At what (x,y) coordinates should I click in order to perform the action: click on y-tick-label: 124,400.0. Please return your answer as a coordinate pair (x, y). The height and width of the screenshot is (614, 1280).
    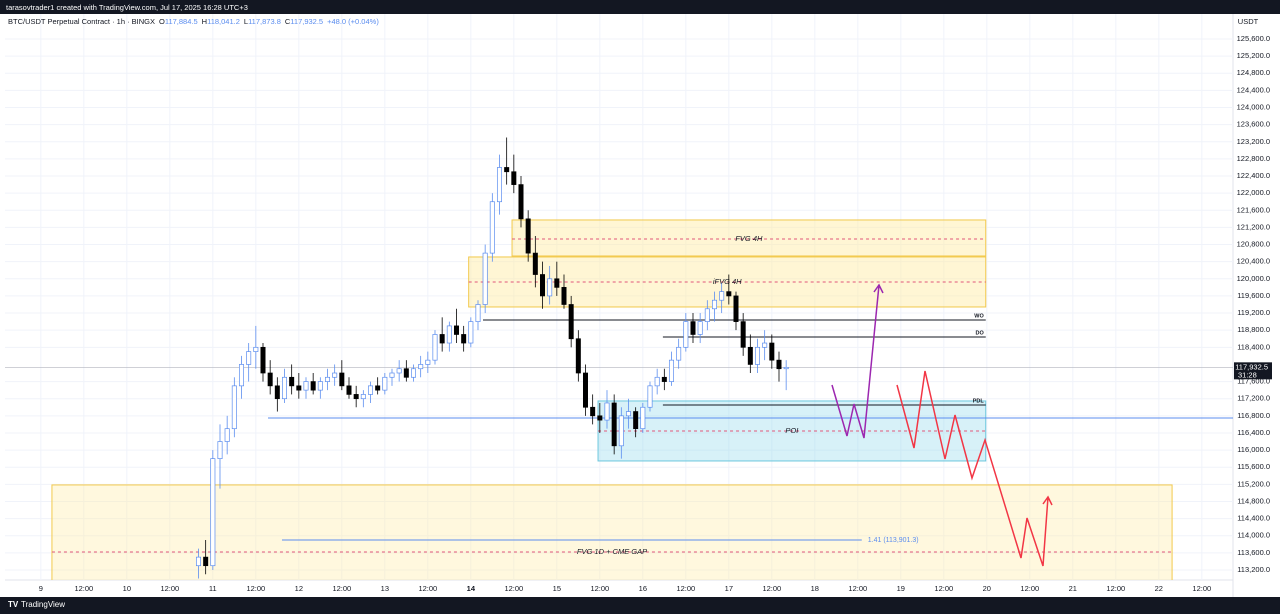
    Looking at the image, I should click on (1253, 89).